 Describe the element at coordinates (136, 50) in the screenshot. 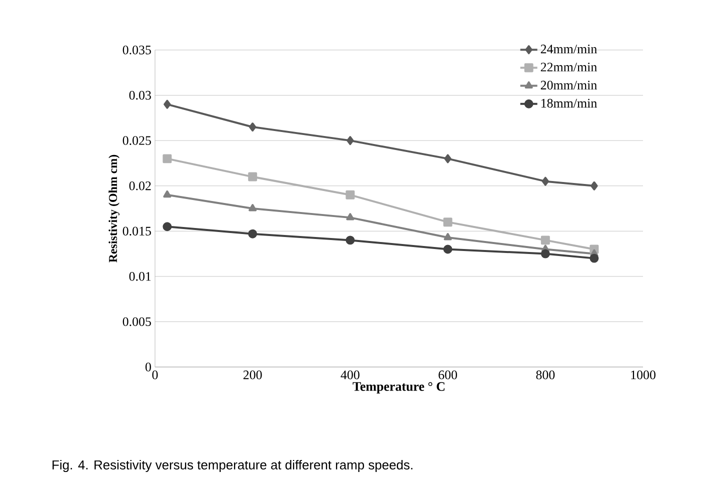

I see `y-tick-label: 0.035` at that location.